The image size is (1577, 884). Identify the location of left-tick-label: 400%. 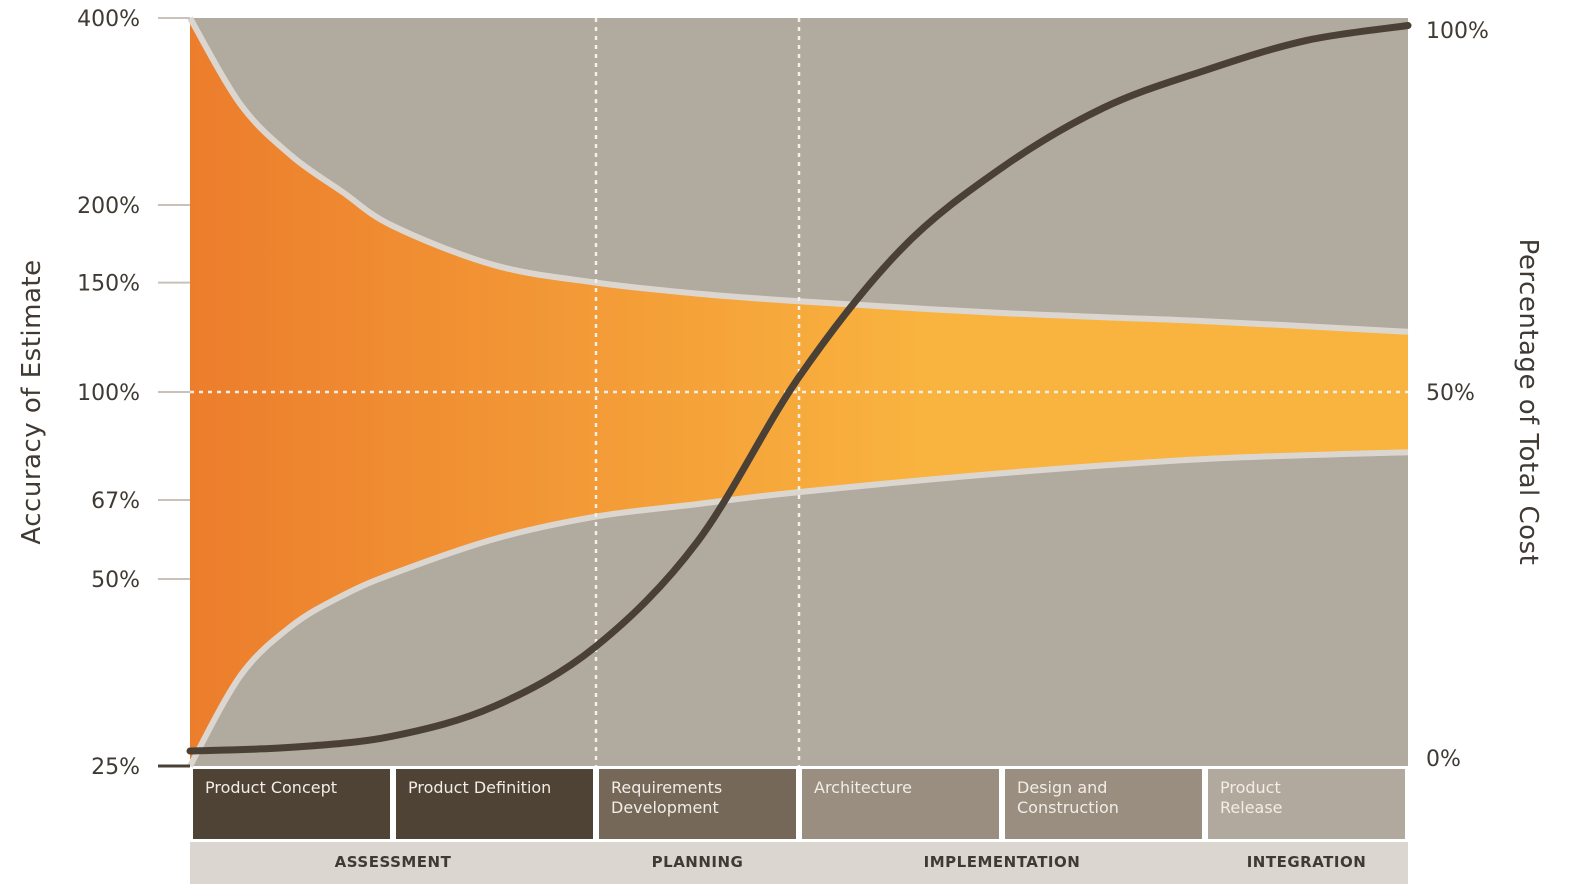
(108, 19).